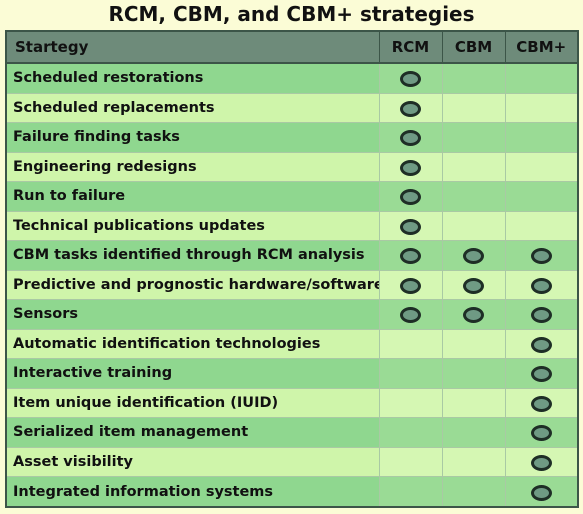  What do you see at coordinates (192, 108) in the screenshot?
I see `strategy-label: Scheduled replacements` at bounding box center [192, 108].